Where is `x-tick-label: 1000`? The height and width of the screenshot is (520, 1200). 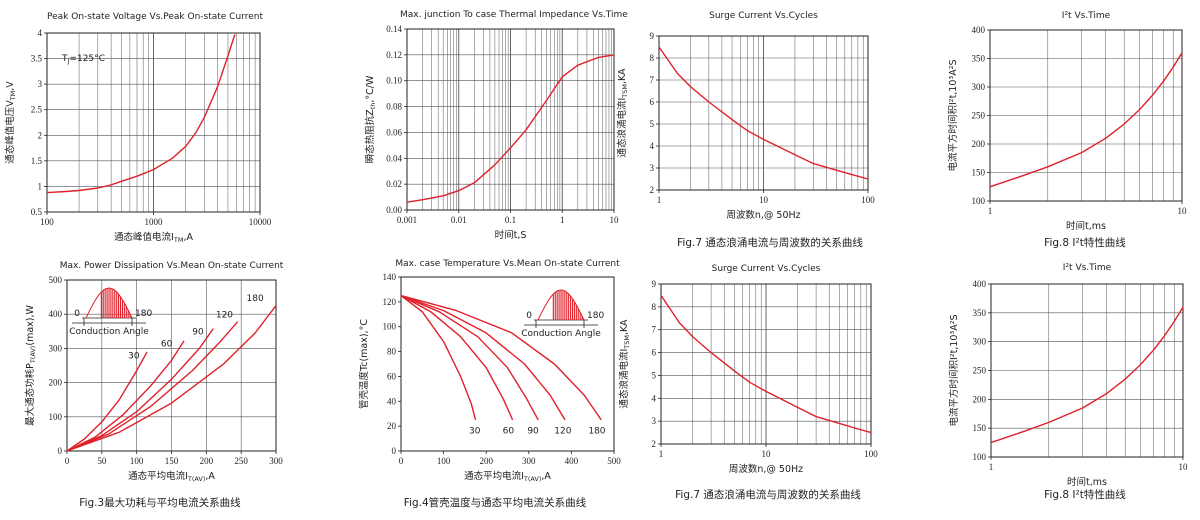
x-tick-label: 1000 is located at coordinates (154, 222).